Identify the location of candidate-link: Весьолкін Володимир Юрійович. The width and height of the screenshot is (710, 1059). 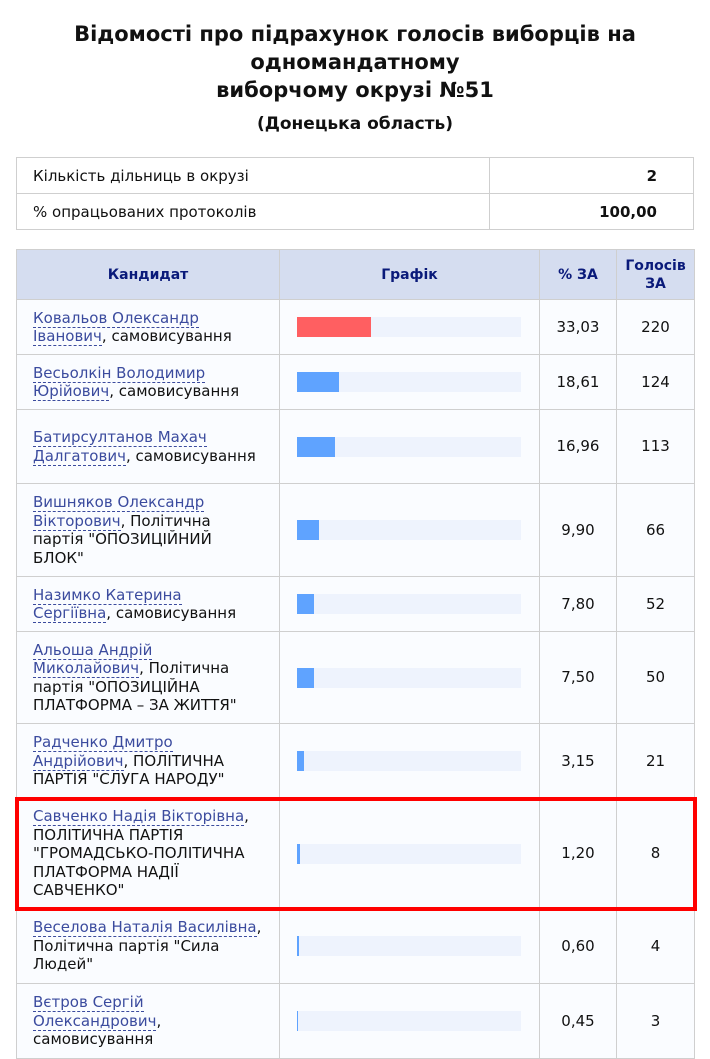
(119, 382).